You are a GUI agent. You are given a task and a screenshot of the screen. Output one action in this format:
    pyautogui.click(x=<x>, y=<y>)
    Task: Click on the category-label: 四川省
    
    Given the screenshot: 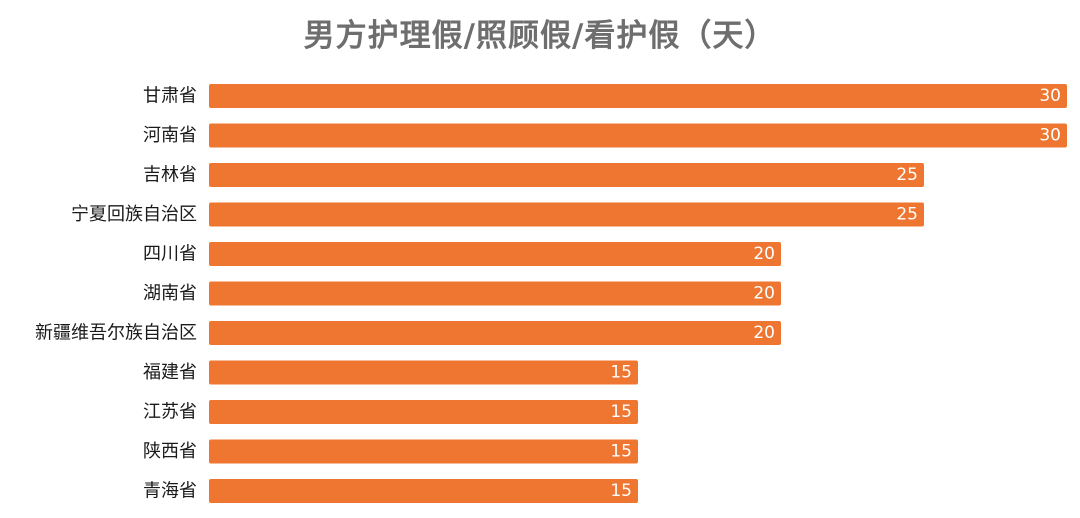 What is the action you would take?
    pyautogui.click(x=170, y=254)
    